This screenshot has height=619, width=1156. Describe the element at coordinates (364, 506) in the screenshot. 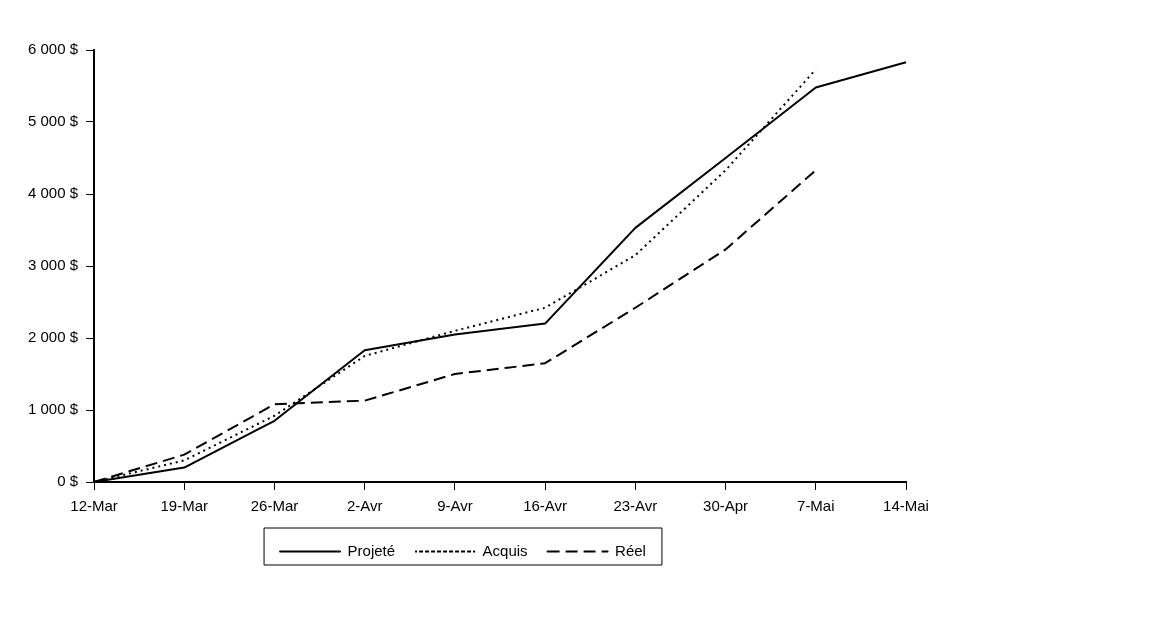

I see `x-tick-label: 2-Avr` at that location.